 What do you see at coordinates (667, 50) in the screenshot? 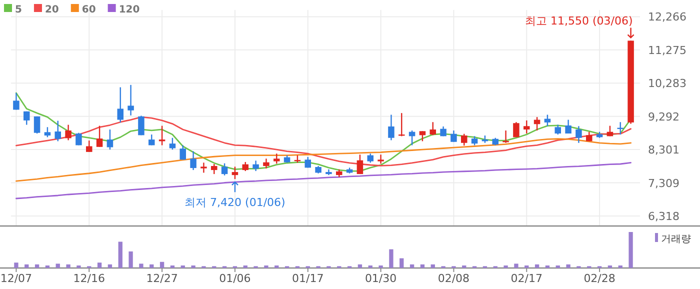
I see `y-tick-label: 11,275` at bounding box center [667, 50].